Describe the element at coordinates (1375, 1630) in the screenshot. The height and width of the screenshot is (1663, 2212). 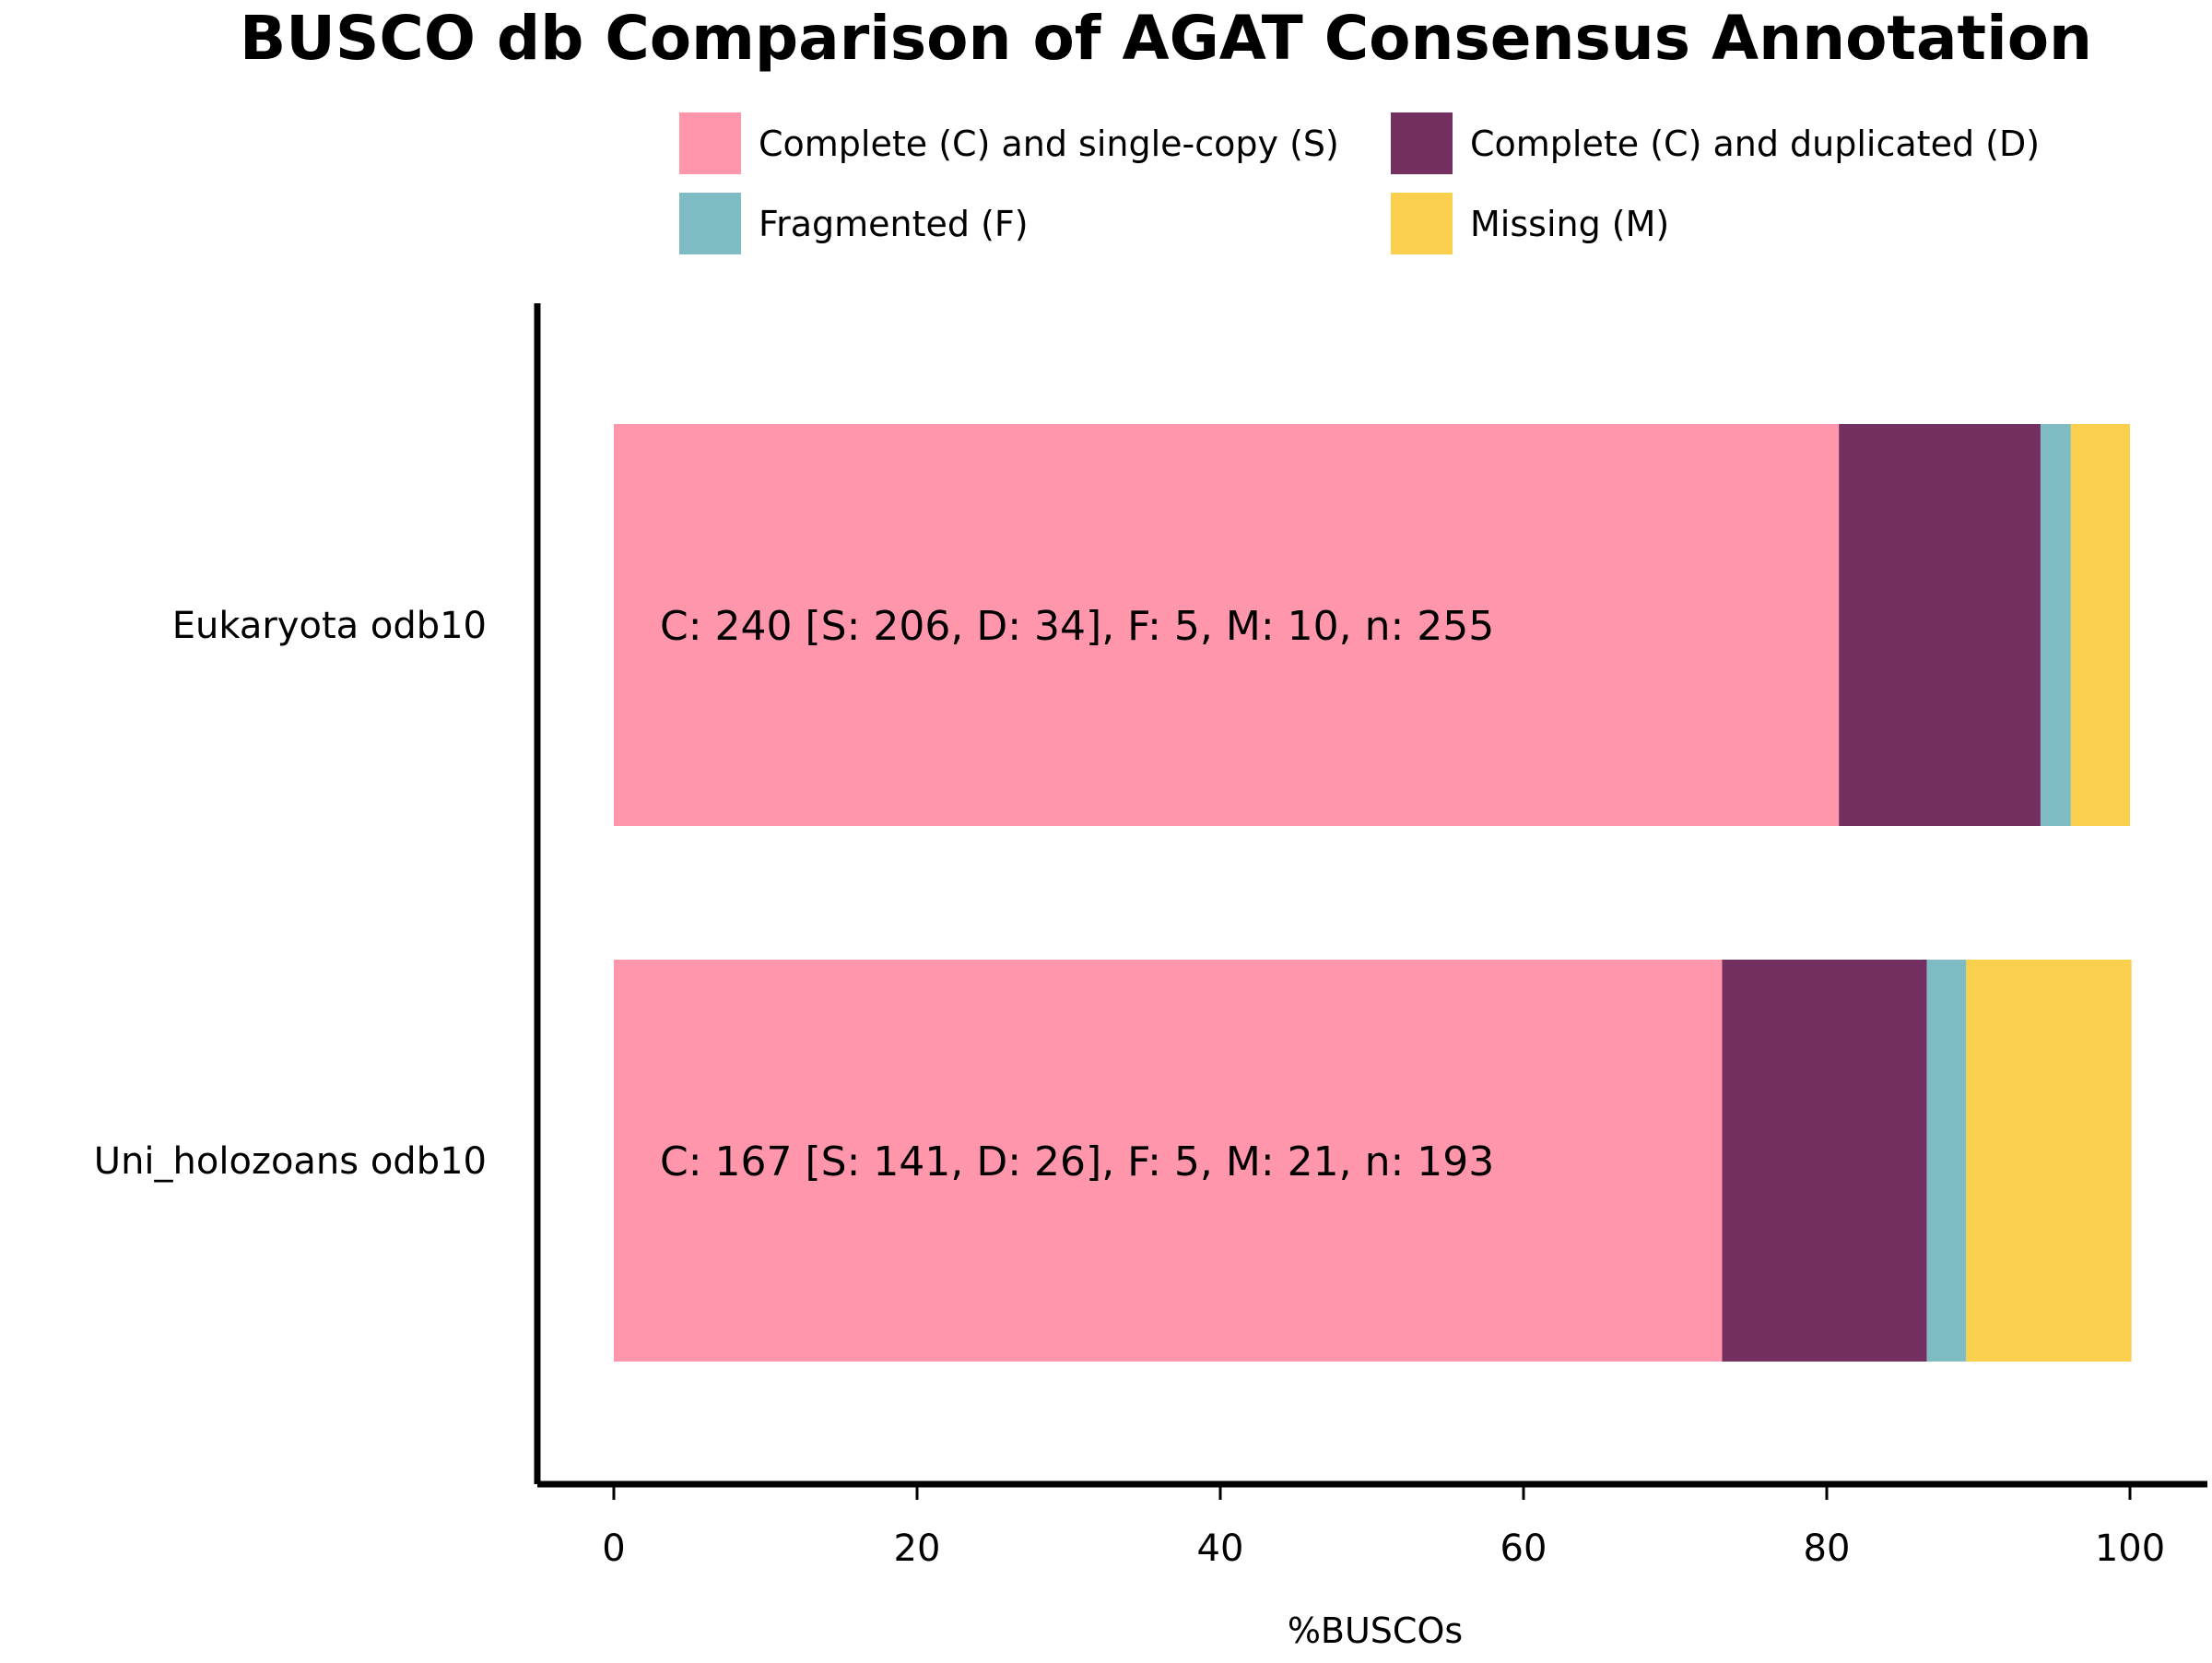
I see `x-axis-label: %BUSCOs` at that location.